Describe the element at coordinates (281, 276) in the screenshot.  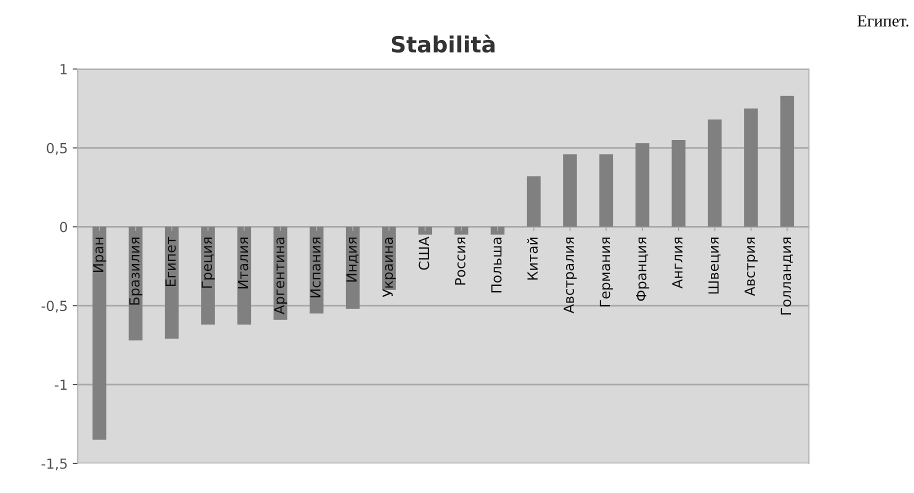
I see `x-tick-label: Аргентина` at that location.